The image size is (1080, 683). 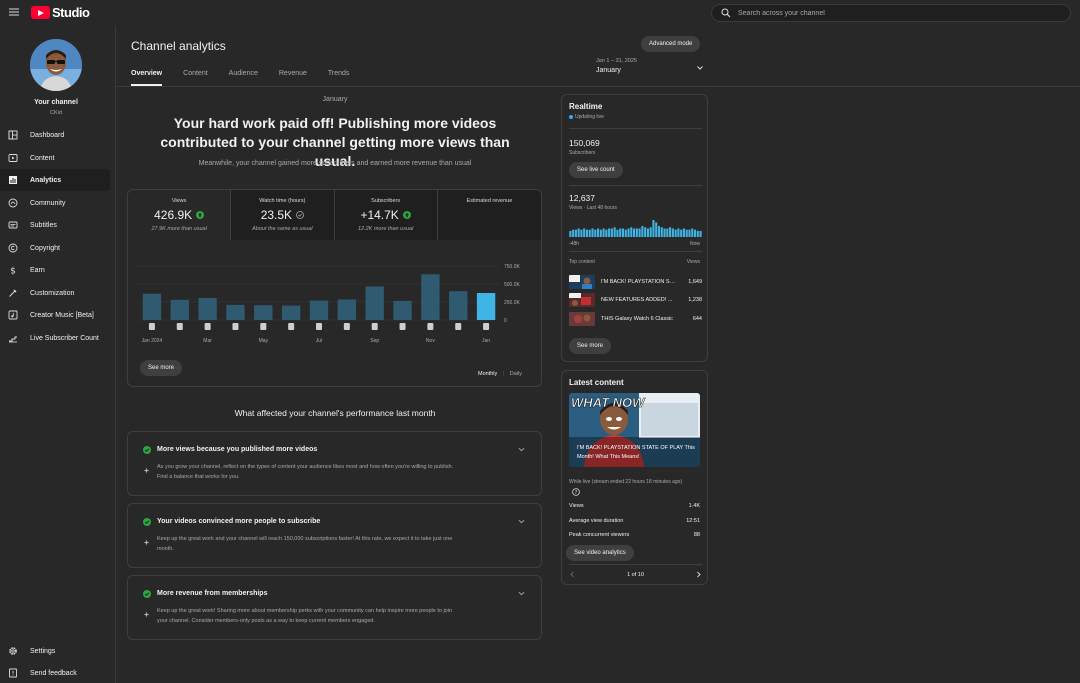 I want to click on top-content-row: NEW FEATURES ADDED! ... 1,238, so click(x=635, y=300).